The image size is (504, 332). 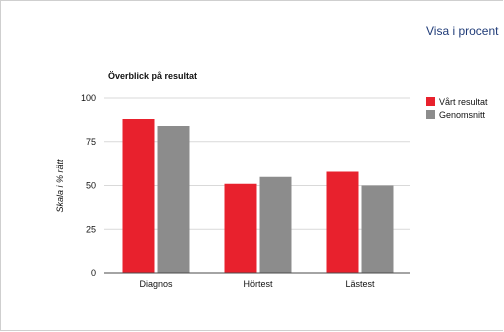 What do you see at coordinates (60, 186) in the screenshot?
I see `y-axis-label: Skala i % rätt` at bounding box center [60, 186].